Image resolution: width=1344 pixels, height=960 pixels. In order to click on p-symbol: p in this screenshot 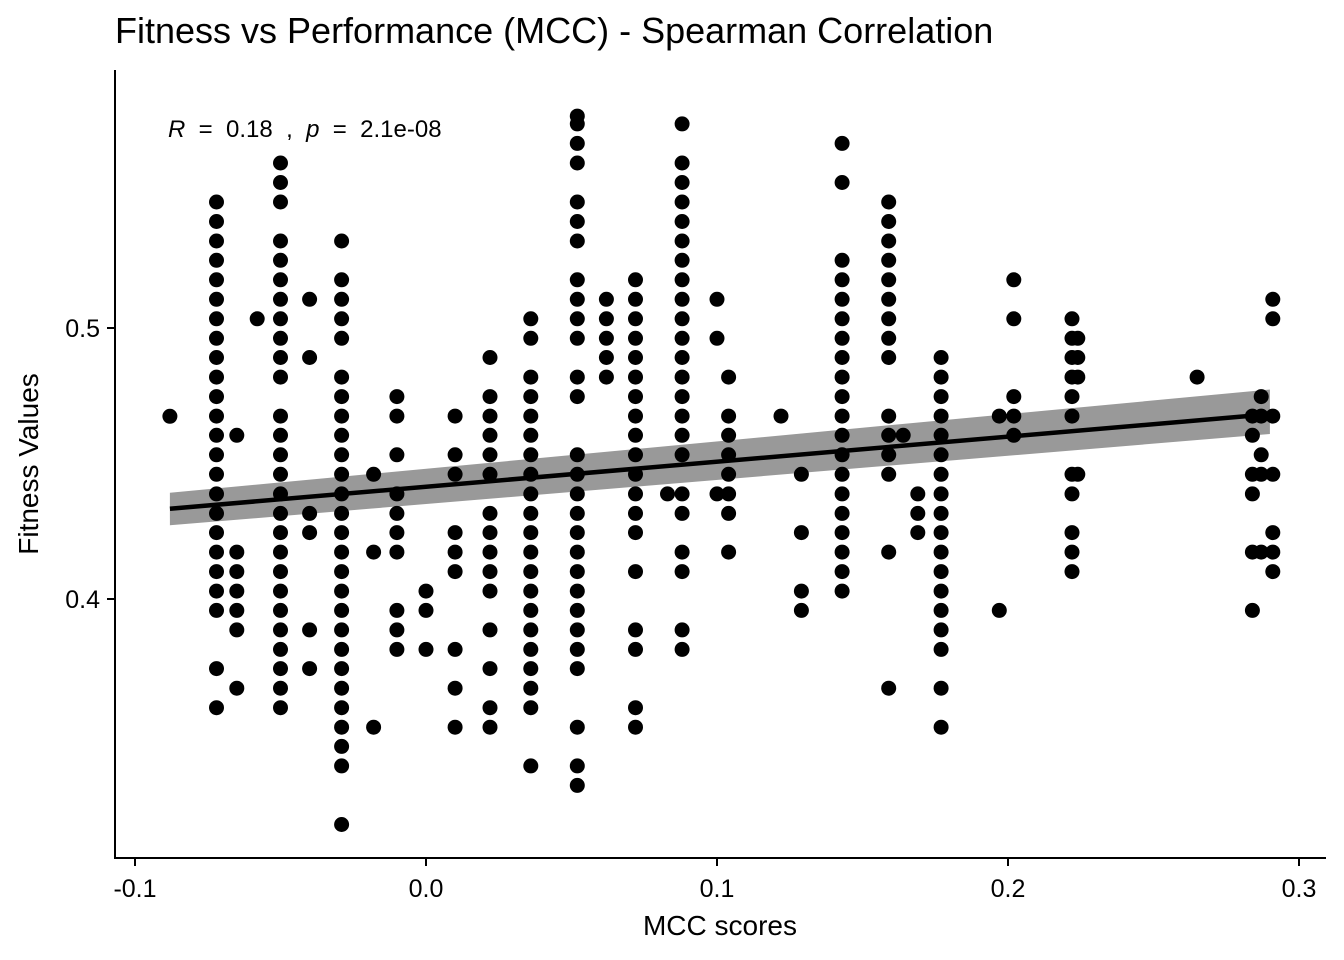, I will do `click(312, 129)`.